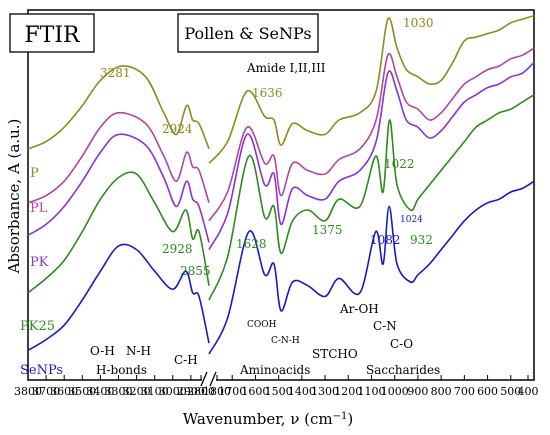  Describe the element at coordinates (302, 391) in the screenshot. I see `x-tick-label-right-4: 1400` at that location.